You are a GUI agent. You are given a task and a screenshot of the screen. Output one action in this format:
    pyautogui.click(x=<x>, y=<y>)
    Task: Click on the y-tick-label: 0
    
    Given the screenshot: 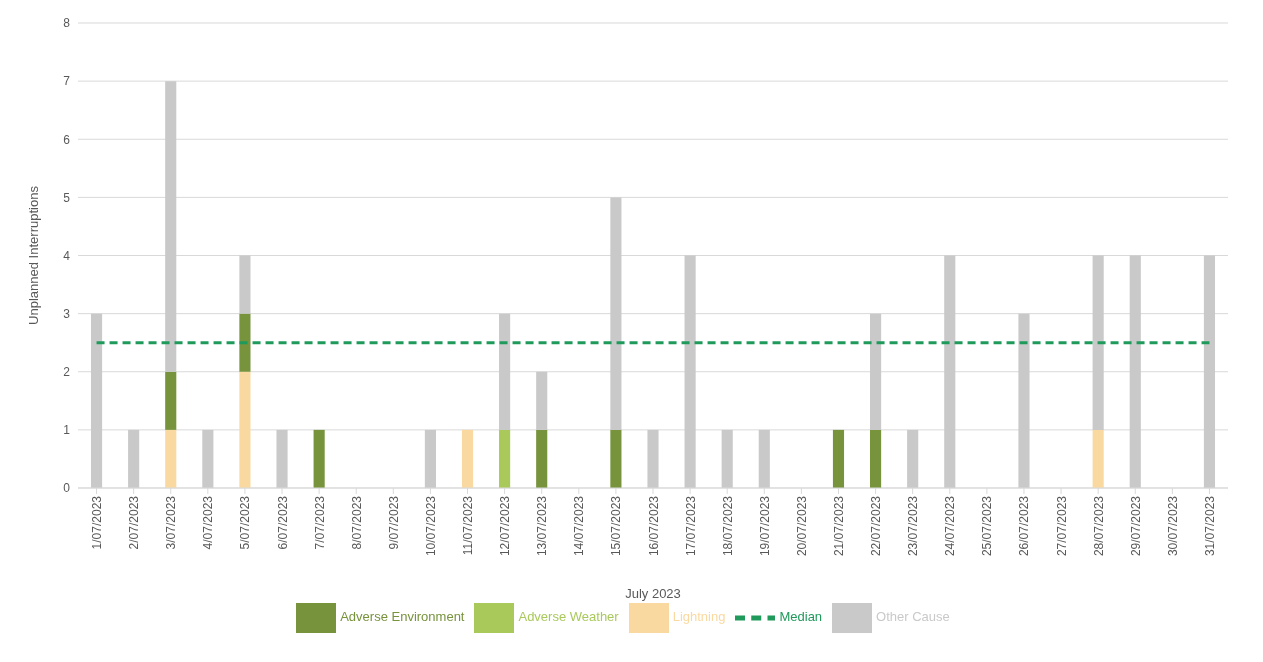 What is the action you would take?
    pyautogui.click(x=67, y=488)
    